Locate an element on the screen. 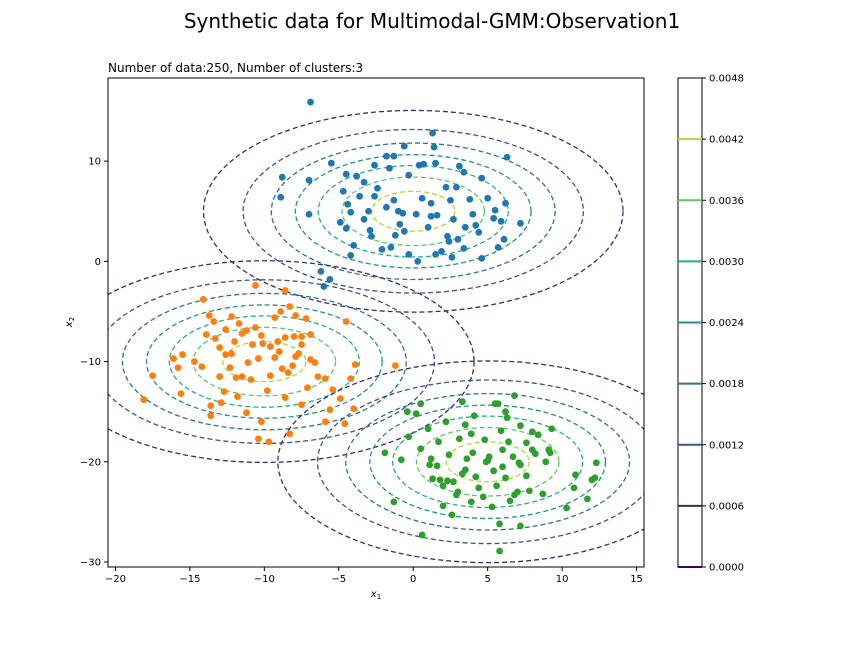 This screenshot has width=864, height=648. y-axis-label-main: x is located at coordinates (69, 324).